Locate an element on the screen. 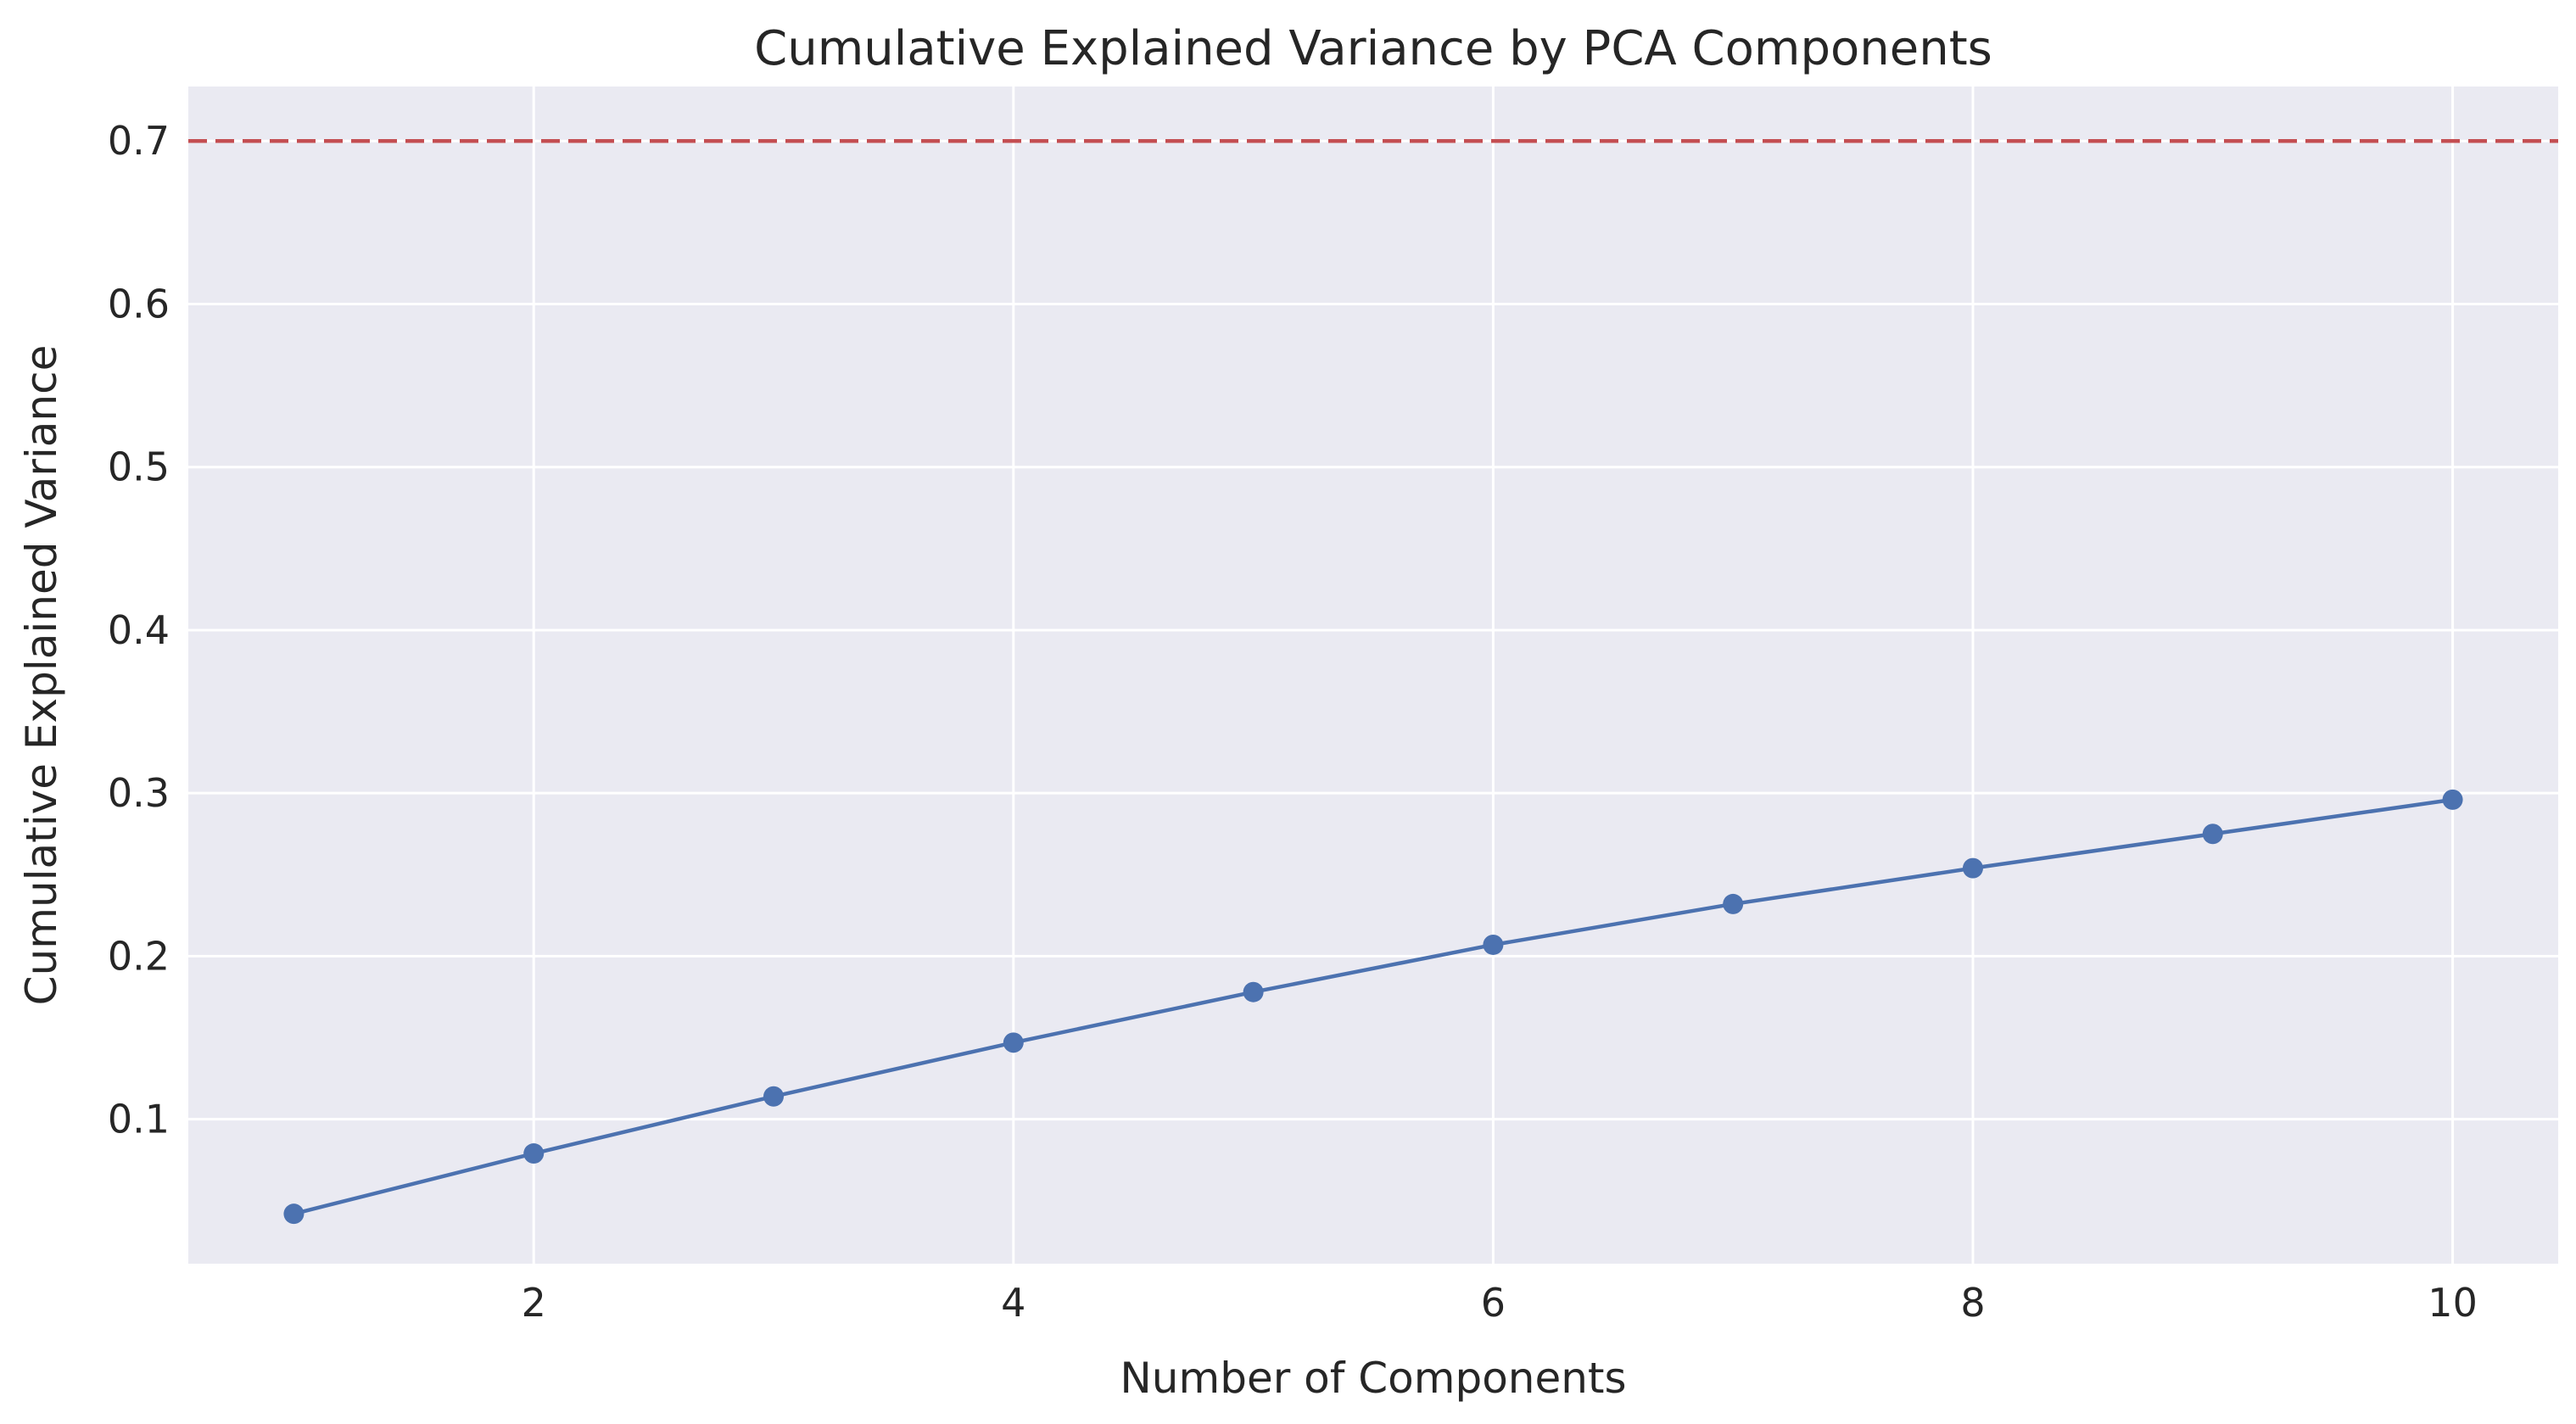 The height and width of the screenshot is (1424, 2576). y-tick-label: 0.5 is located at coordinates (139, 467).